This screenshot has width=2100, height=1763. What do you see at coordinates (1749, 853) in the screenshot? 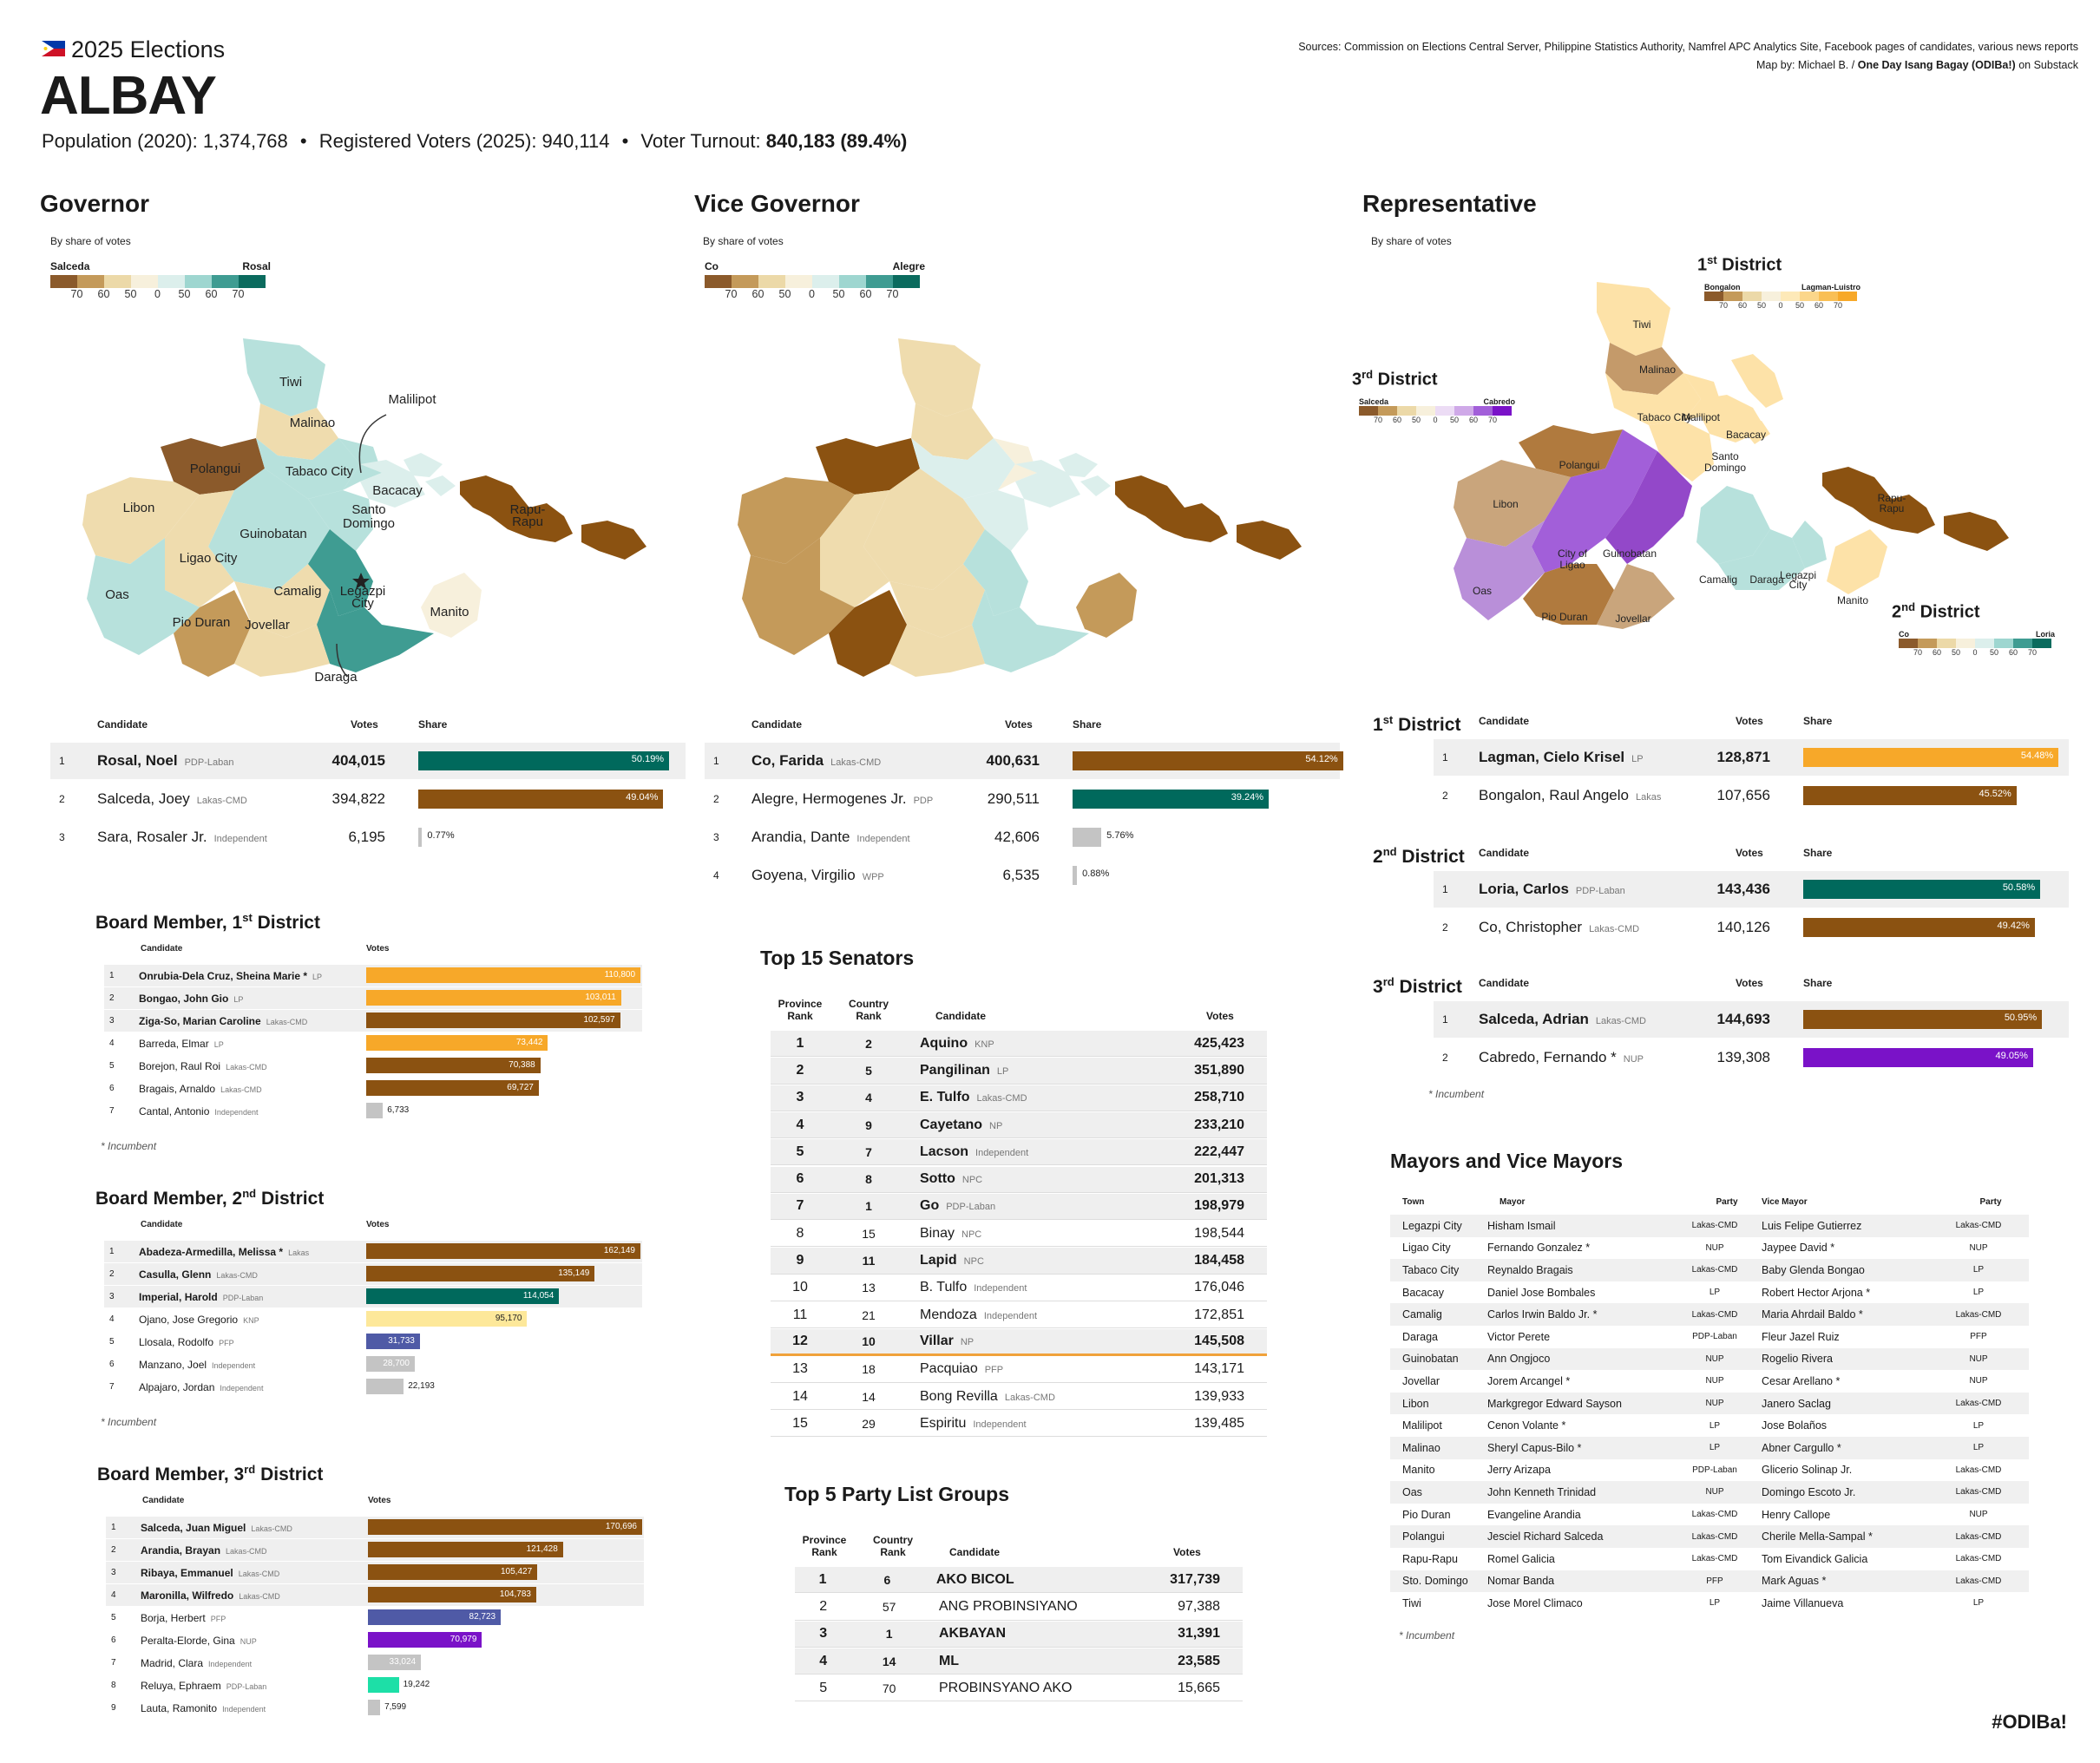
I see `rep-rep2-col-votes: Votes` at bounding box center [1749, 853].